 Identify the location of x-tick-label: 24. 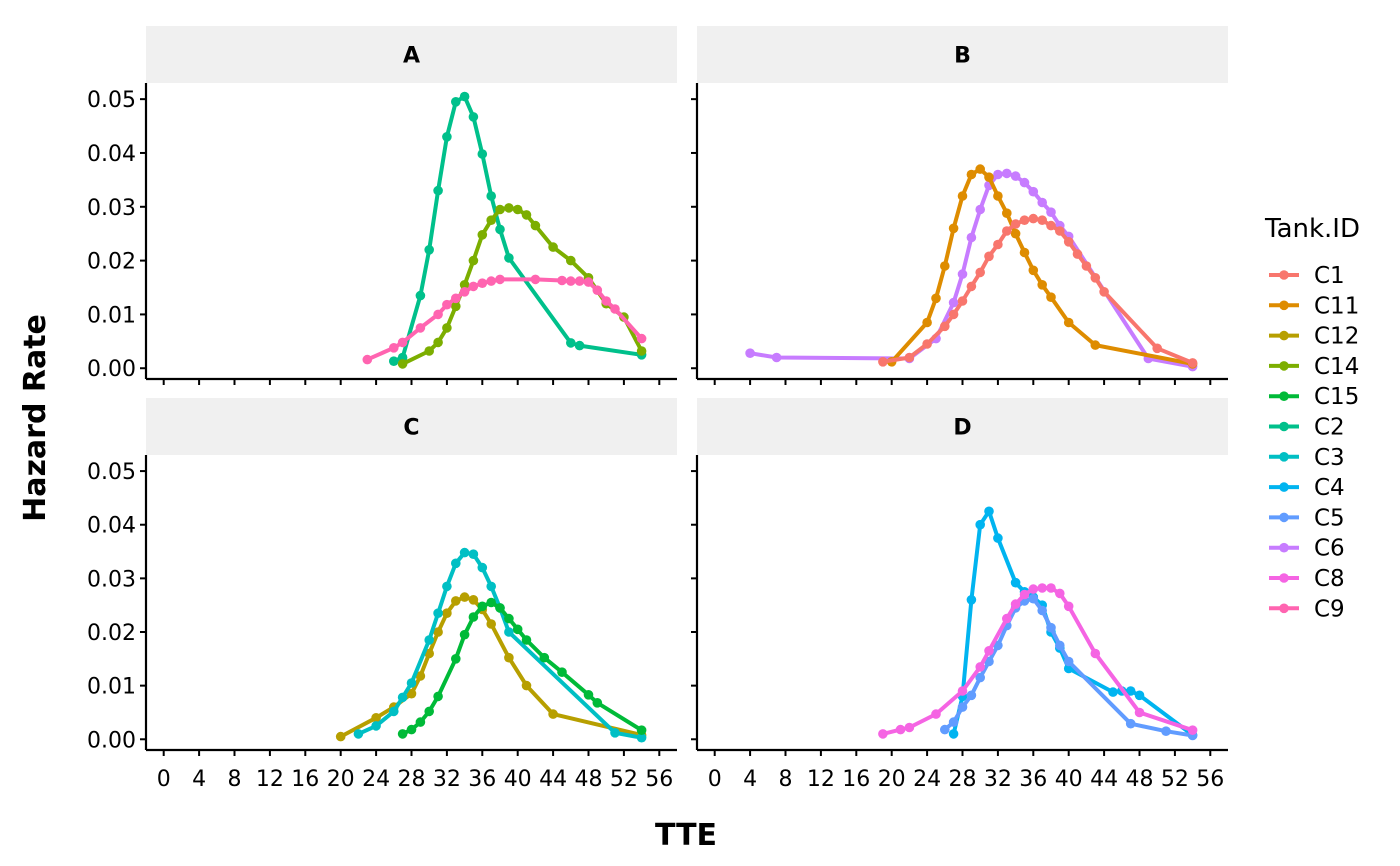
(376, 779).